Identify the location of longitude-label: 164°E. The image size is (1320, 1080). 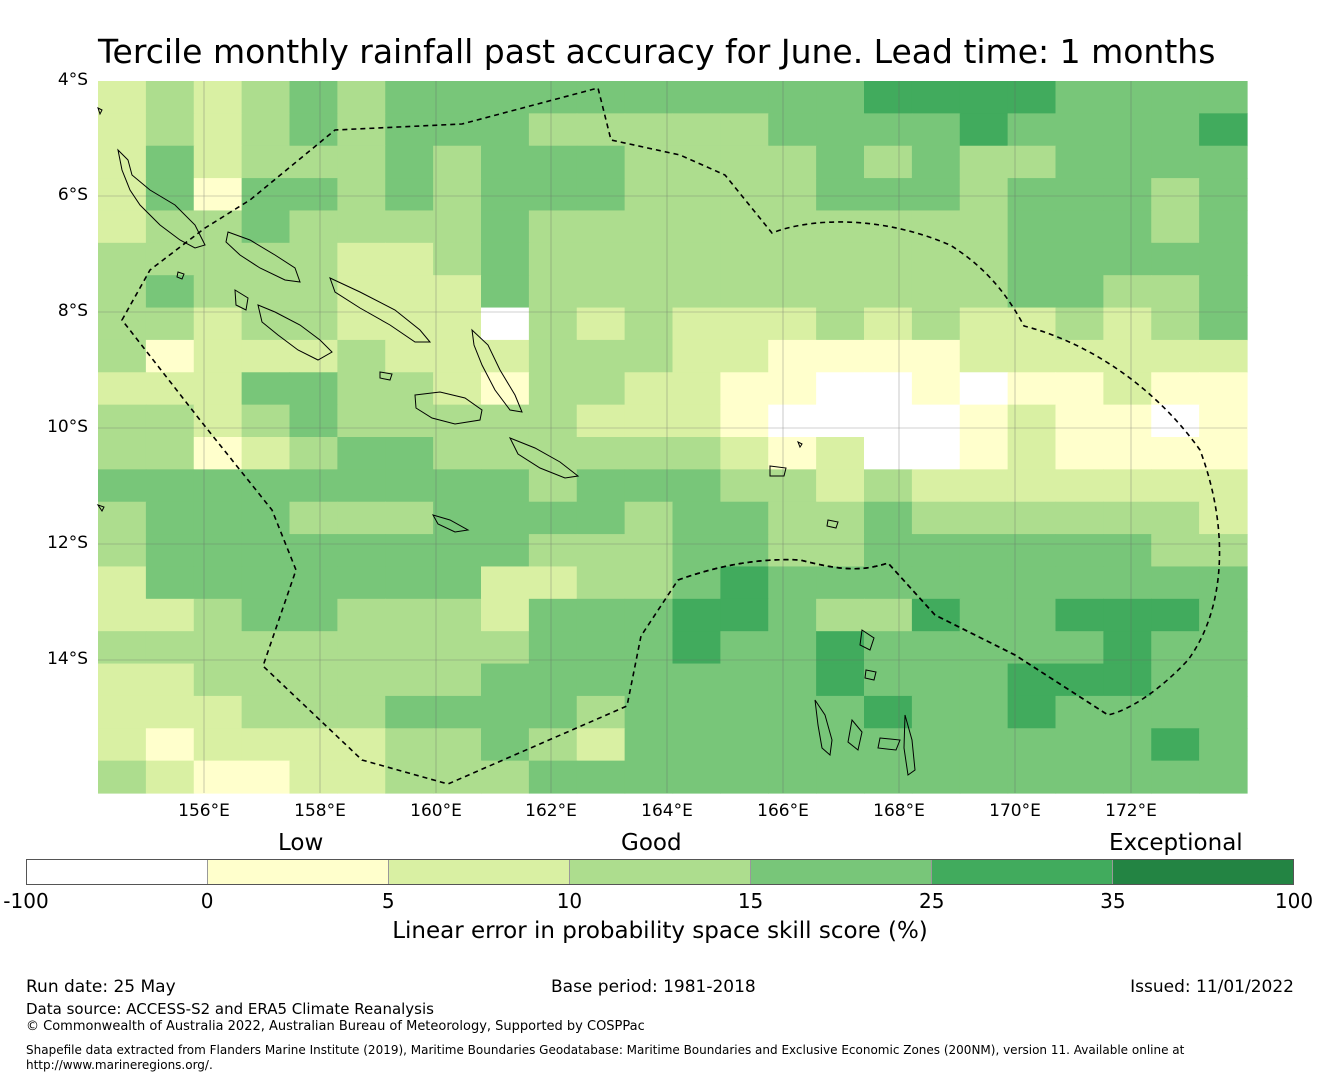
(667, 811).